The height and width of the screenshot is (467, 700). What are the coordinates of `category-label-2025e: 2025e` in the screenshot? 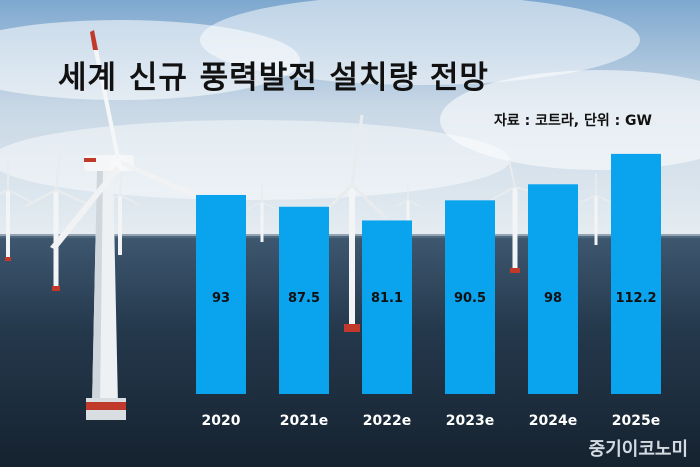 It's located at (636, 421).